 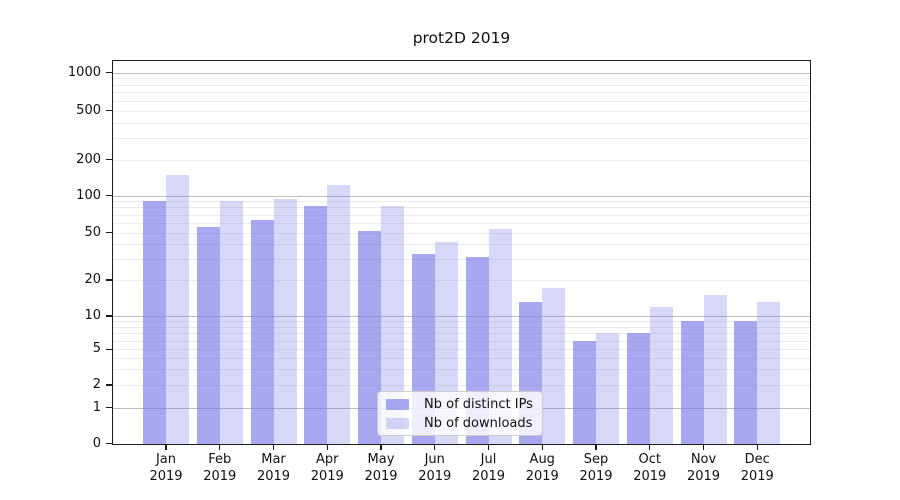 I want to click on x-axis-month-label: Jul, so click(x=488, y=459).